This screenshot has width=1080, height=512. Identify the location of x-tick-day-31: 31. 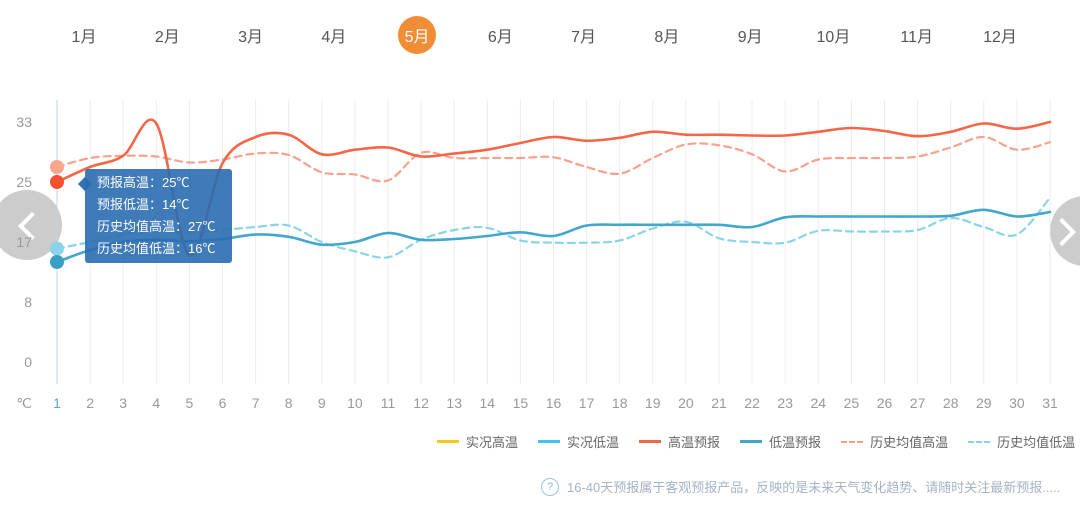
(1050, 403).